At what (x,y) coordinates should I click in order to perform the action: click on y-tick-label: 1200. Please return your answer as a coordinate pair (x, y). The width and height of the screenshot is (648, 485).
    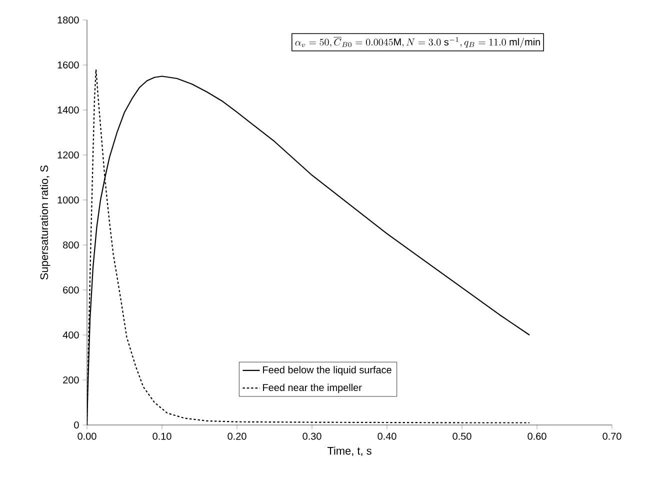
    Looking at the image, I should click on (68, 155).